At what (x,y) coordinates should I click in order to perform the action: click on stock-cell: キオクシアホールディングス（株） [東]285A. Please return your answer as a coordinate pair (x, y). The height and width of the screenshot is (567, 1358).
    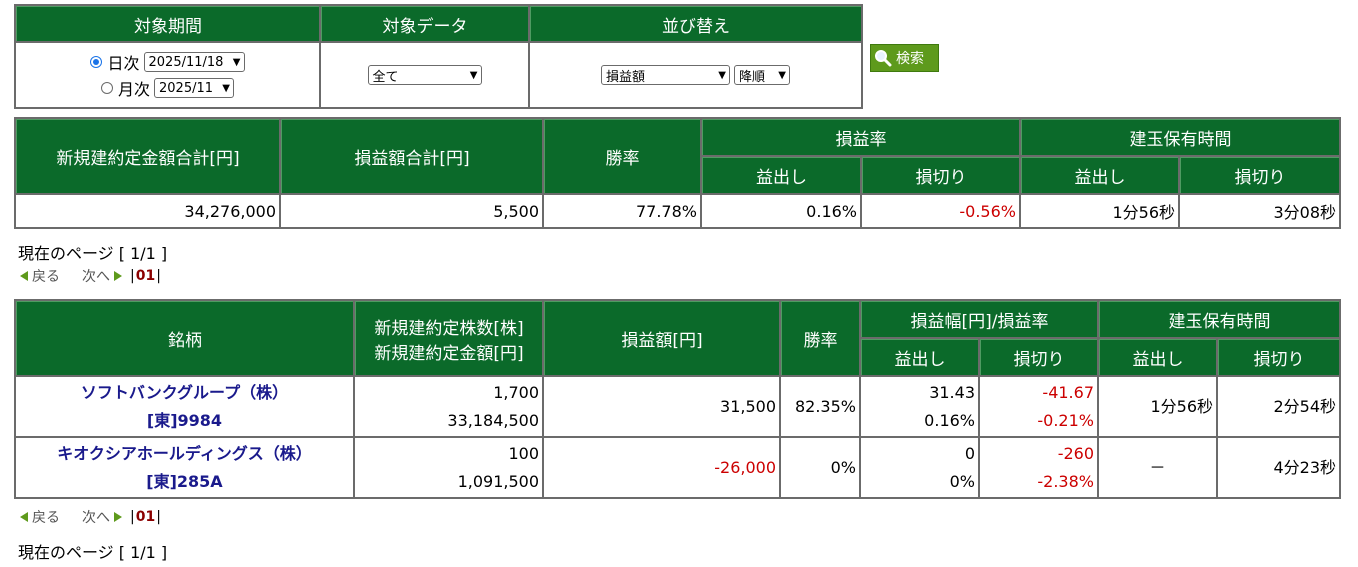
    Looking at the image, I should click on (184, 467).